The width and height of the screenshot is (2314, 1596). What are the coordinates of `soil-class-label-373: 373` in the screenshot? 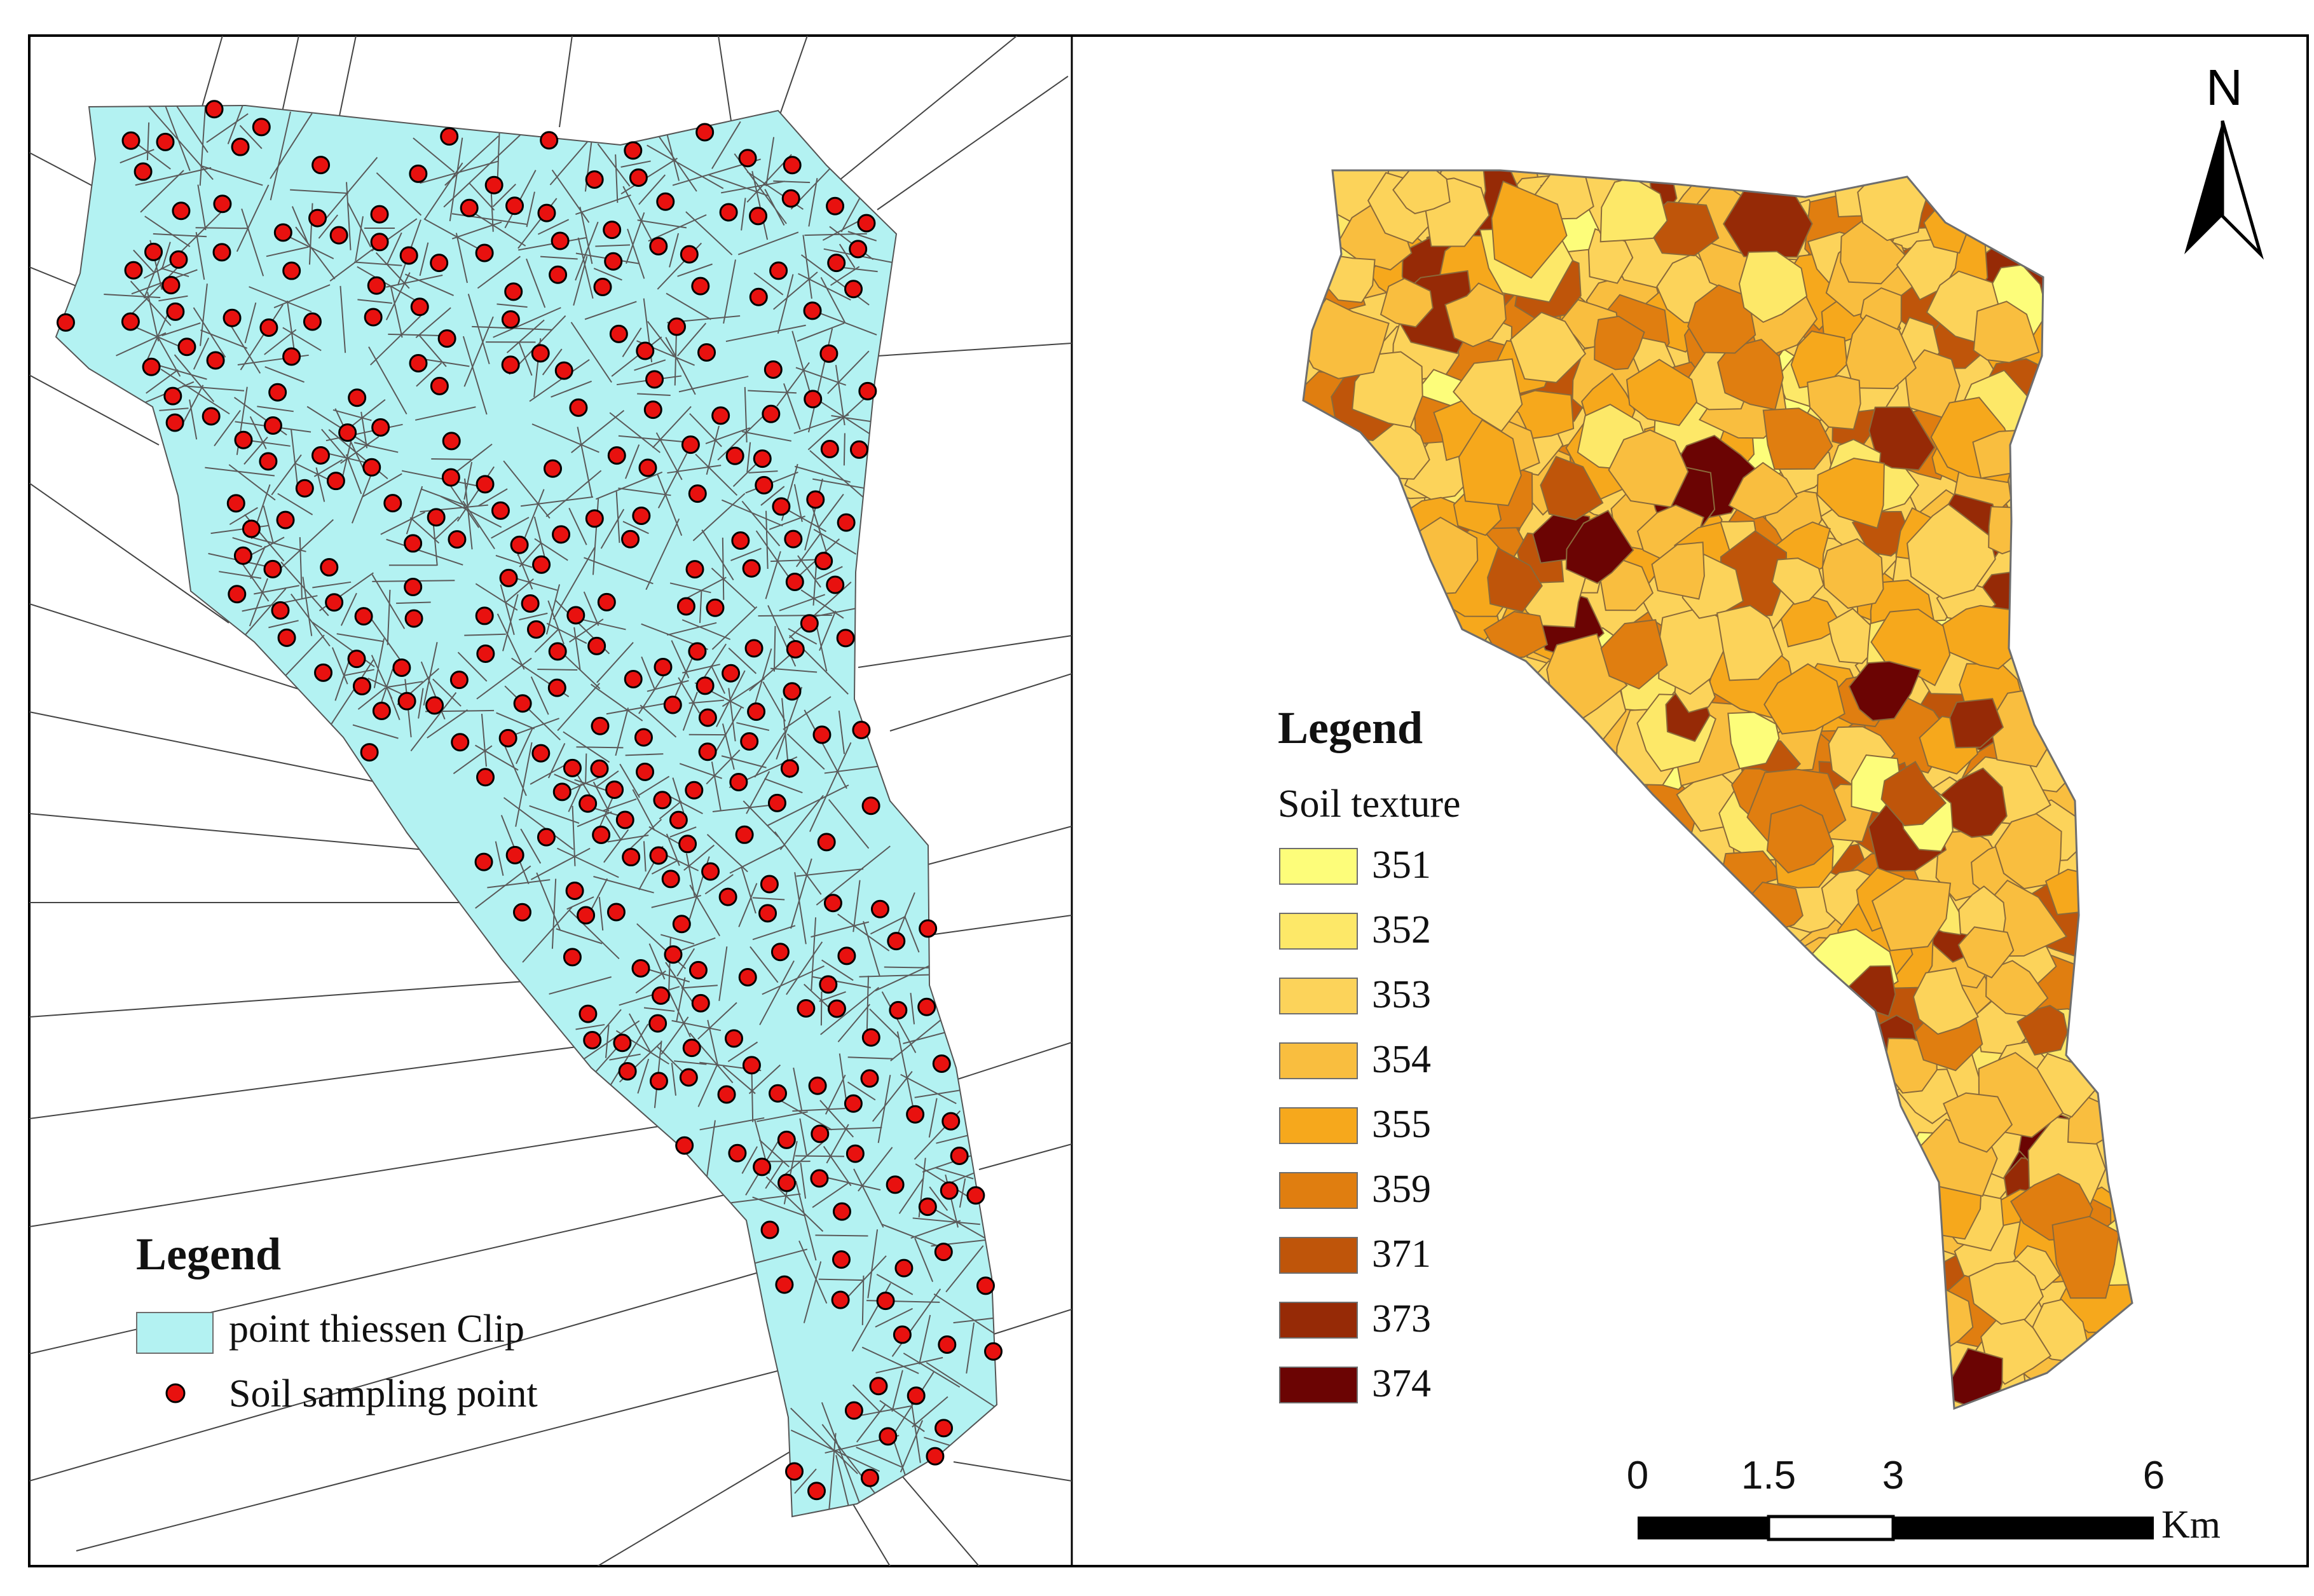 It's located at (1401, 1319).